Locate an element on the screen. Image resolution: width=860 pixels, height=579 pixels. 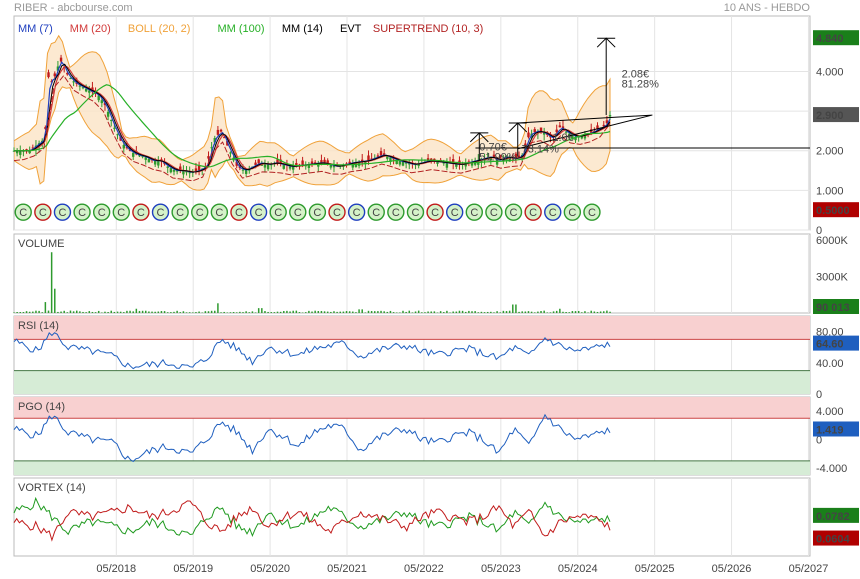
measure-annotation: 73.14% is located at coordinates (541, 150).